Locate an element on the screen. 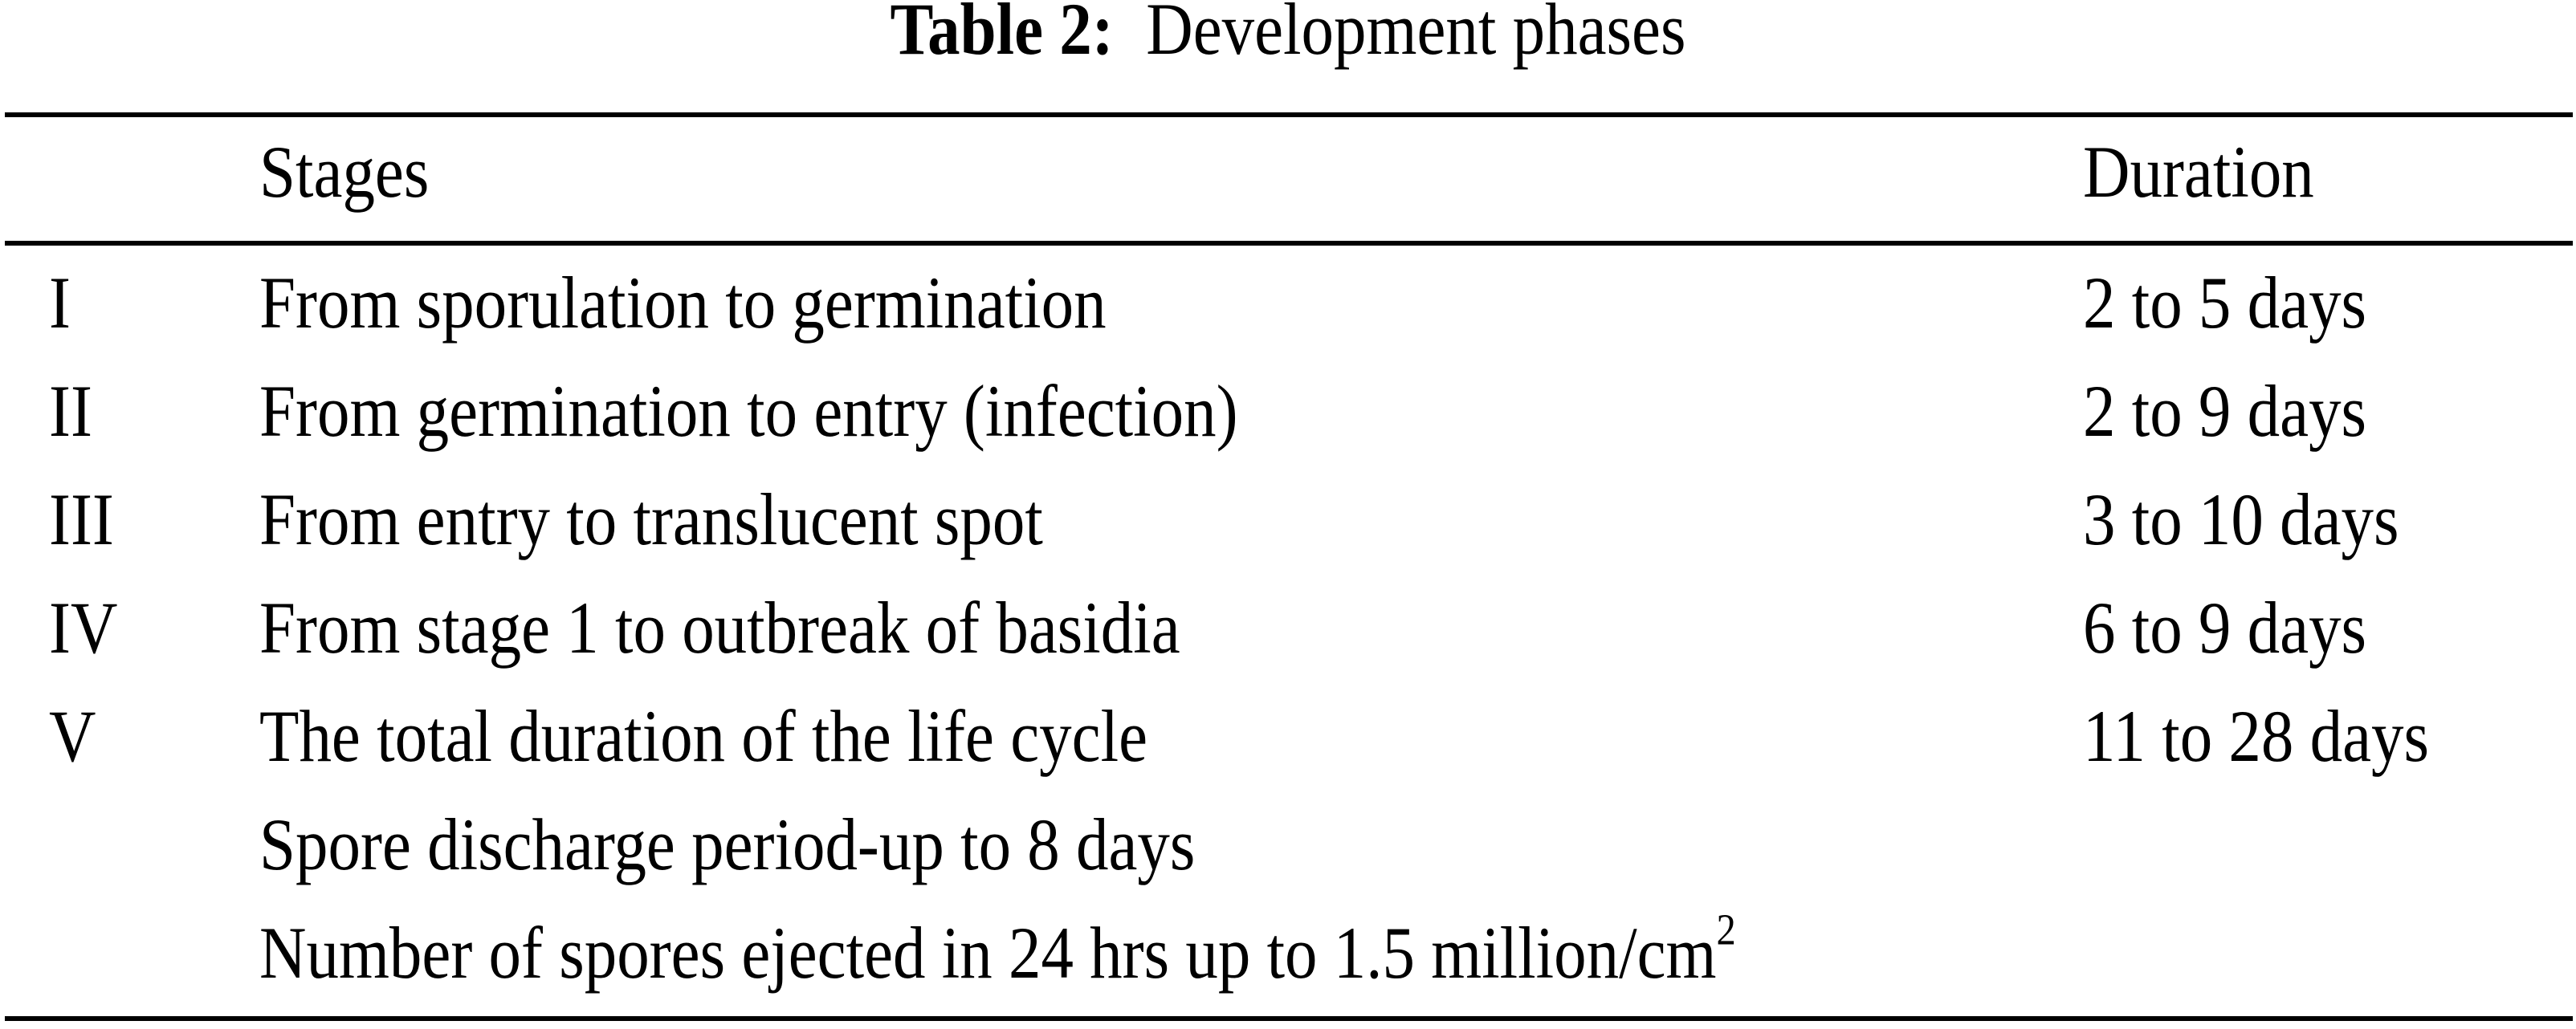 The image size is (2576, 1029). table-number: Table 2: is located at coordinates (1002, 35).